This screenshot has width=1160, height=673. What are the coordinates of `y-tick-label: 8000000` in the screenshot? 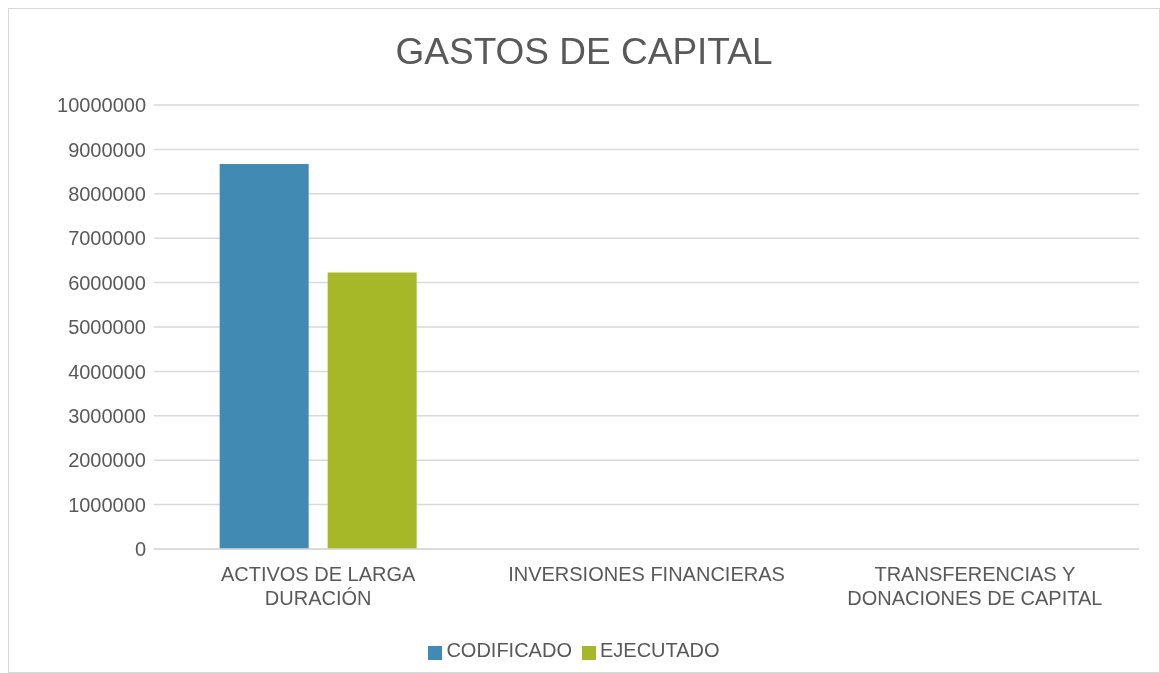 It's located at (107, 193).